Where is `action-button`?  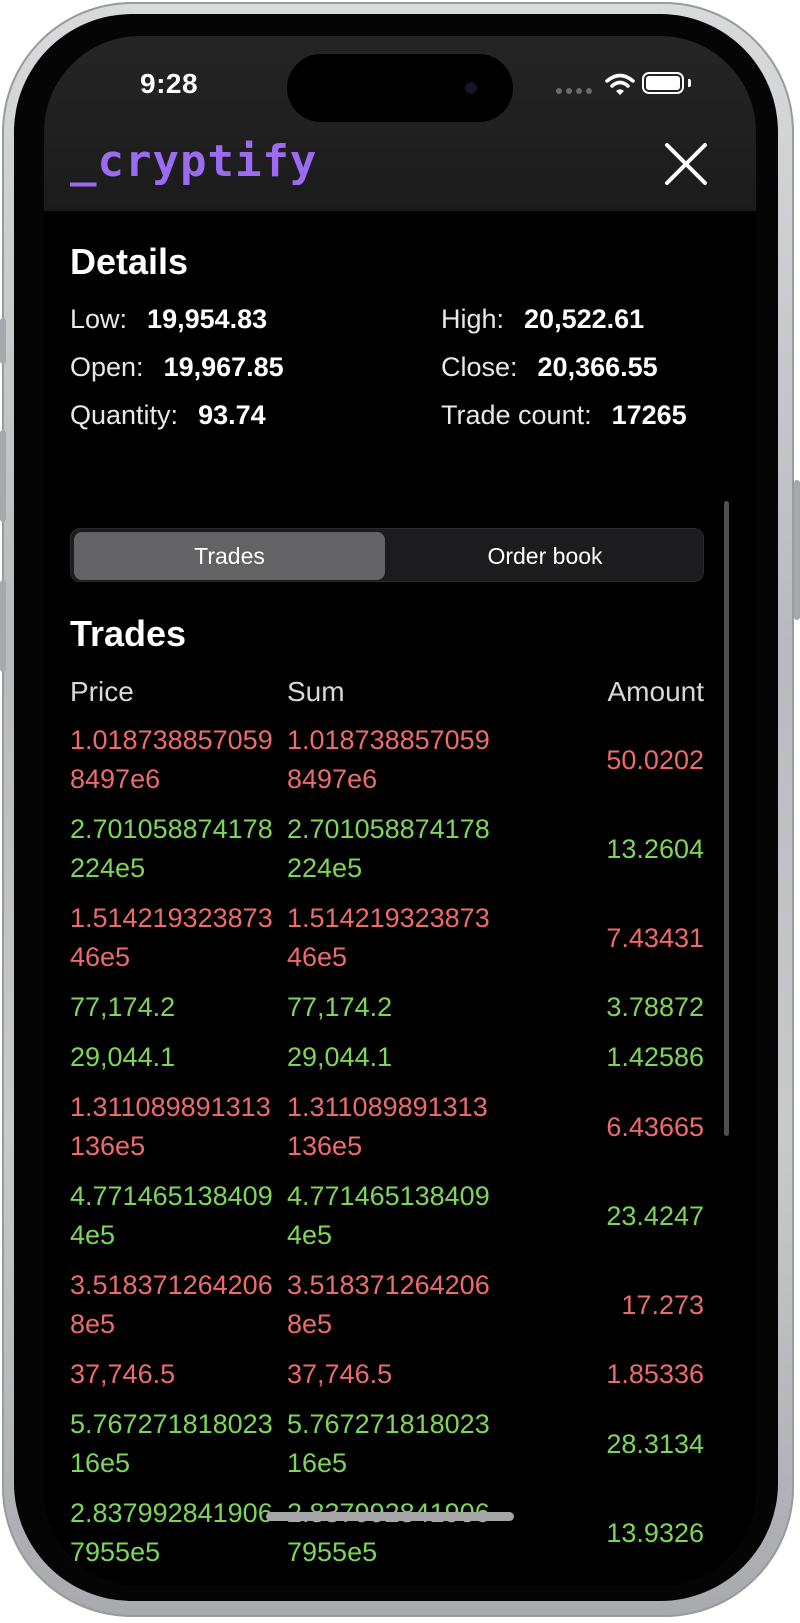 action-button is located at coordinates (3, 341).